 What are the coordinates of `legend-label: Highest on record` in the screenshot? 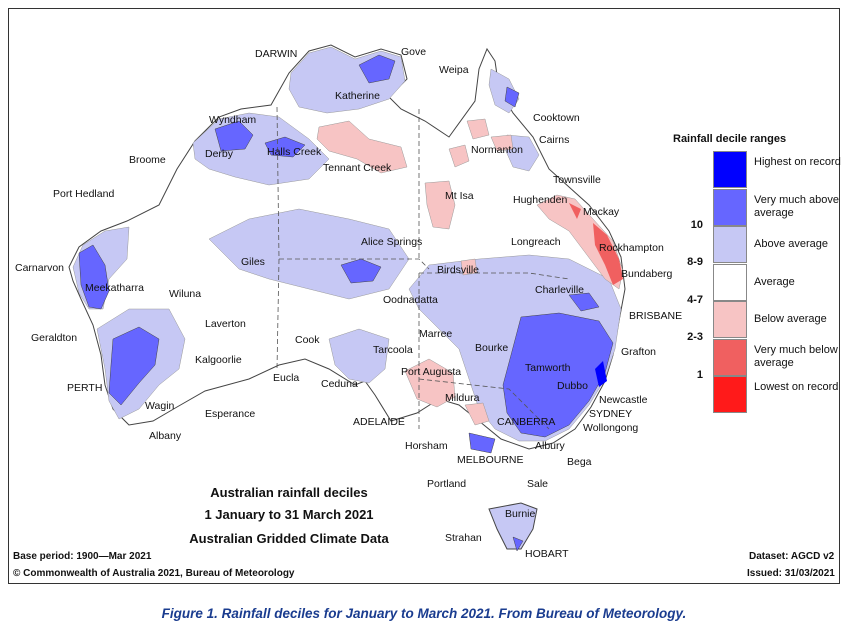 It's located at (797, 162).